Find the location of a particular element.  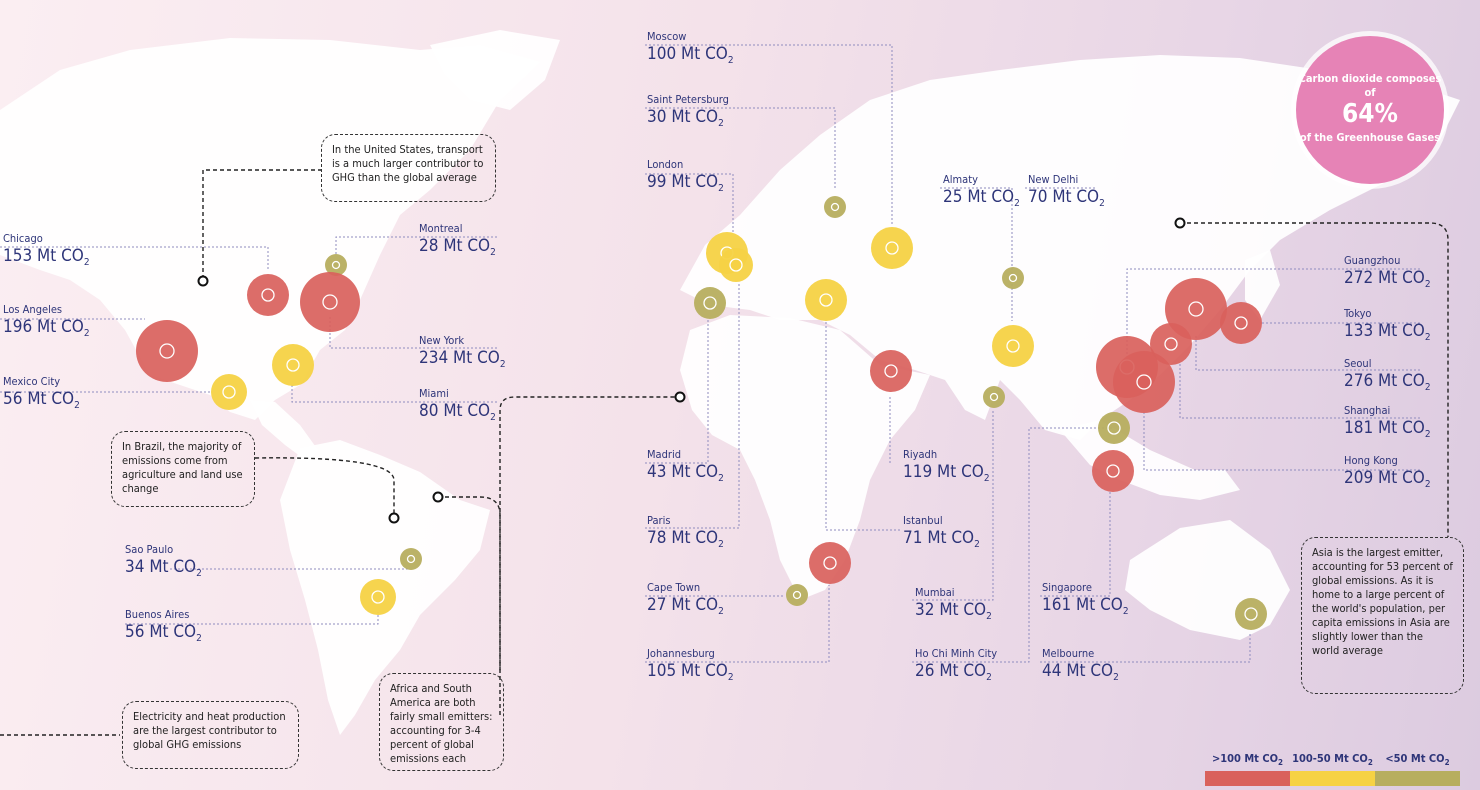

label-hong-kong: Hong Kong 209 Mt CO2 is located at coordinates (1387, 472).